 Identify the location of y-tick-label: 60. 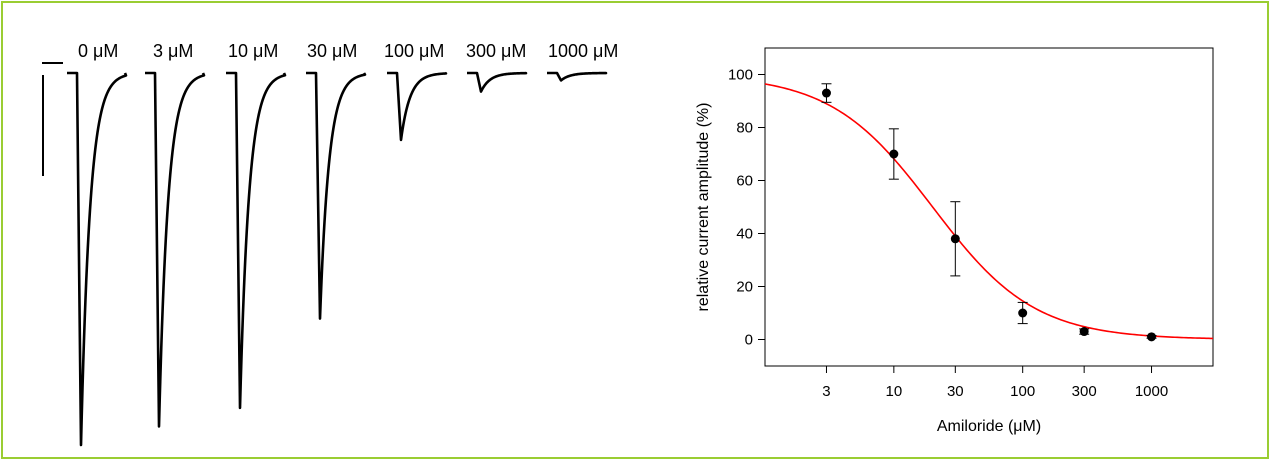
(744, 181).